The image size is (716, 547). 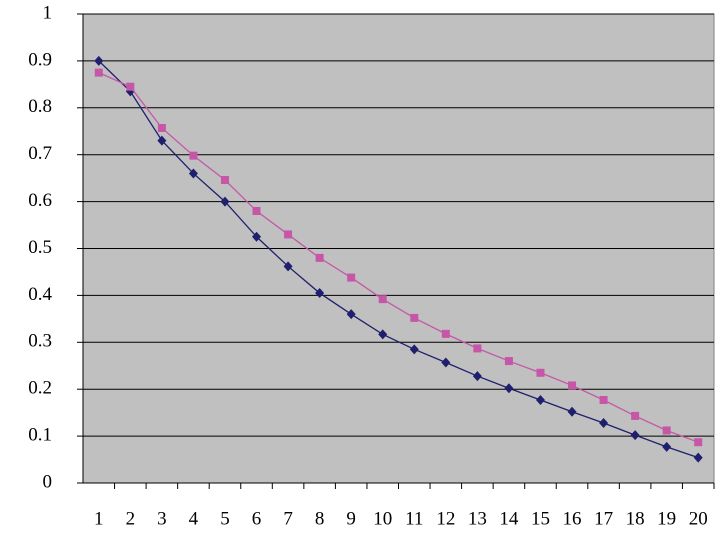 I want to click on x-tick-label: 13, so click(x=477, y=518).